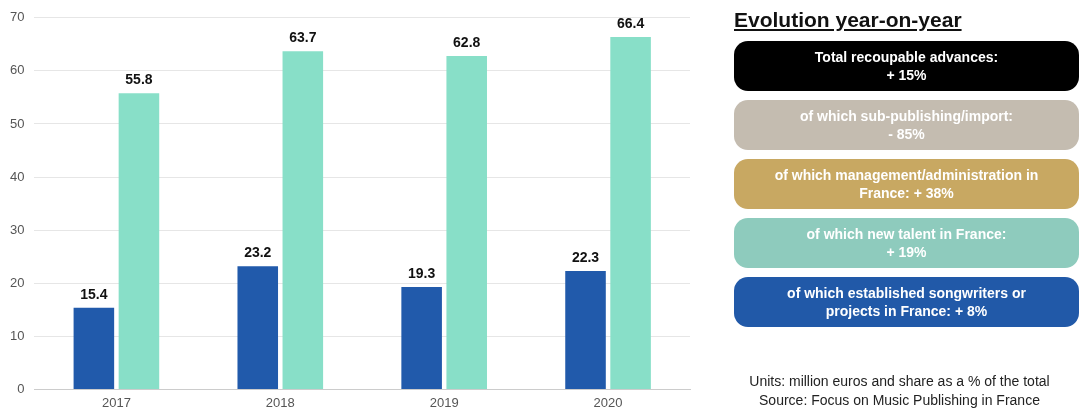  Describe the element at coordinates (17, 282) in the screenshot. I see `y-tick-label: 20` at that location.